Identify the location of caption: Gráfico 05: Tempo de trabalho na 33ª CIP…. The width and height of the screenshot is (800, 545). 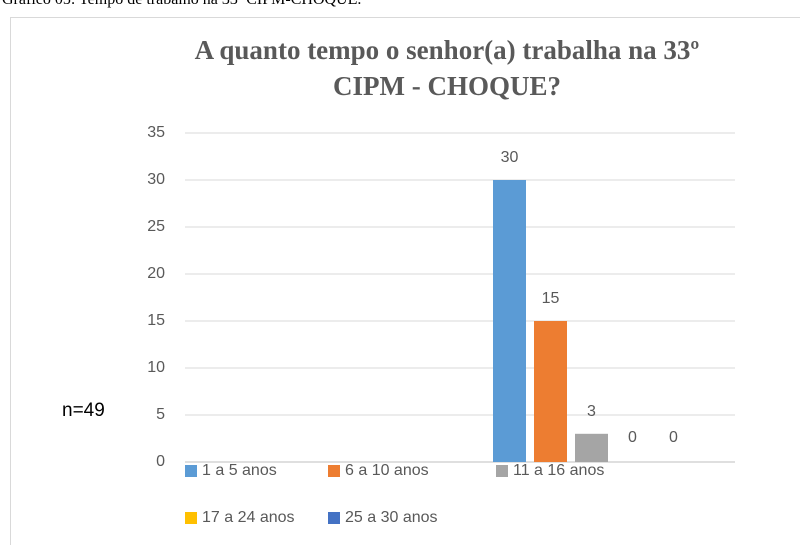
(181, 4).